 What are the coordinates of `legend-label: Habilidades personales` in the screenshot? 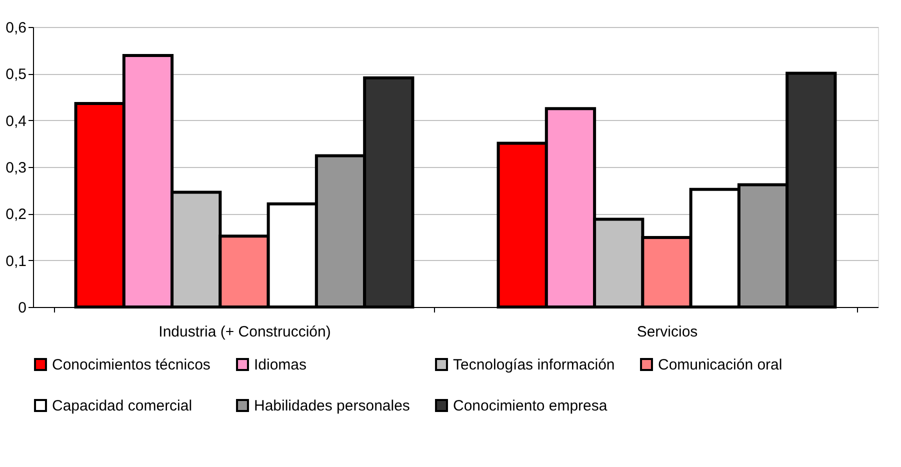 It's located at (332, 406).